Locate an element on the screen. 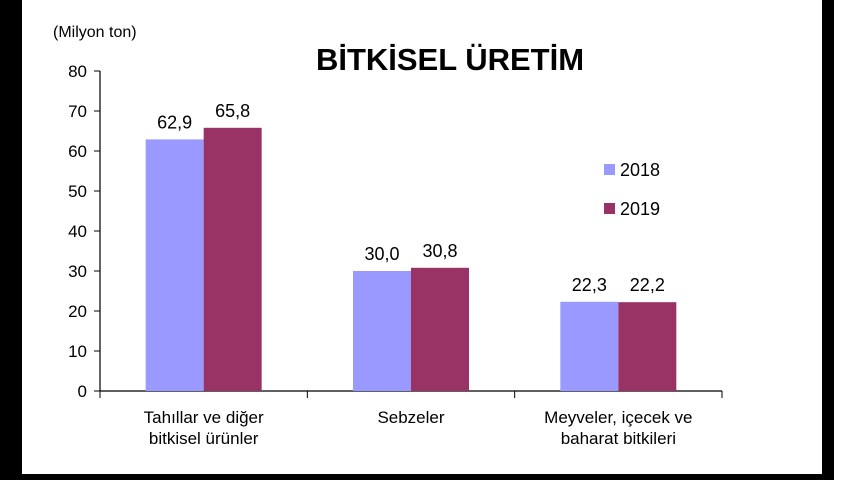 This screenshot has height=480, width=860. frame-left-border is located at coordinates (11, 240).